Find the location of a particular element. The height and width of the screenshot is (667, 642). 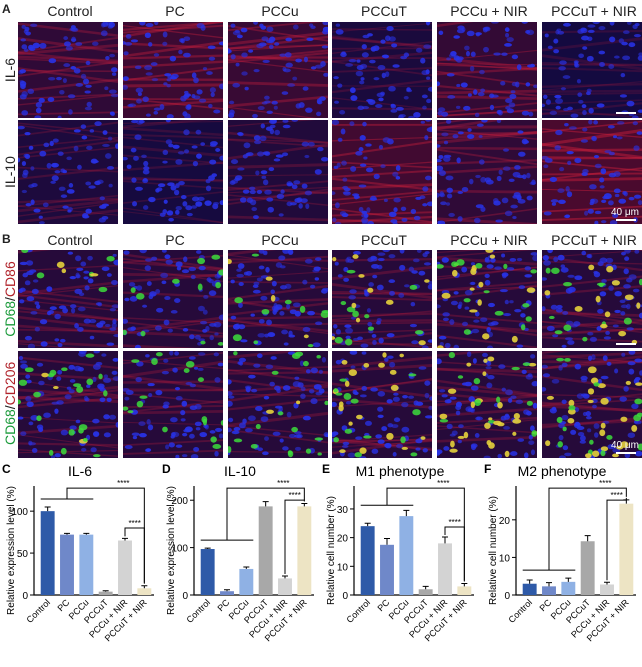

y-axis-label: Relative cell number (%) is located at coordinates (493, 550).